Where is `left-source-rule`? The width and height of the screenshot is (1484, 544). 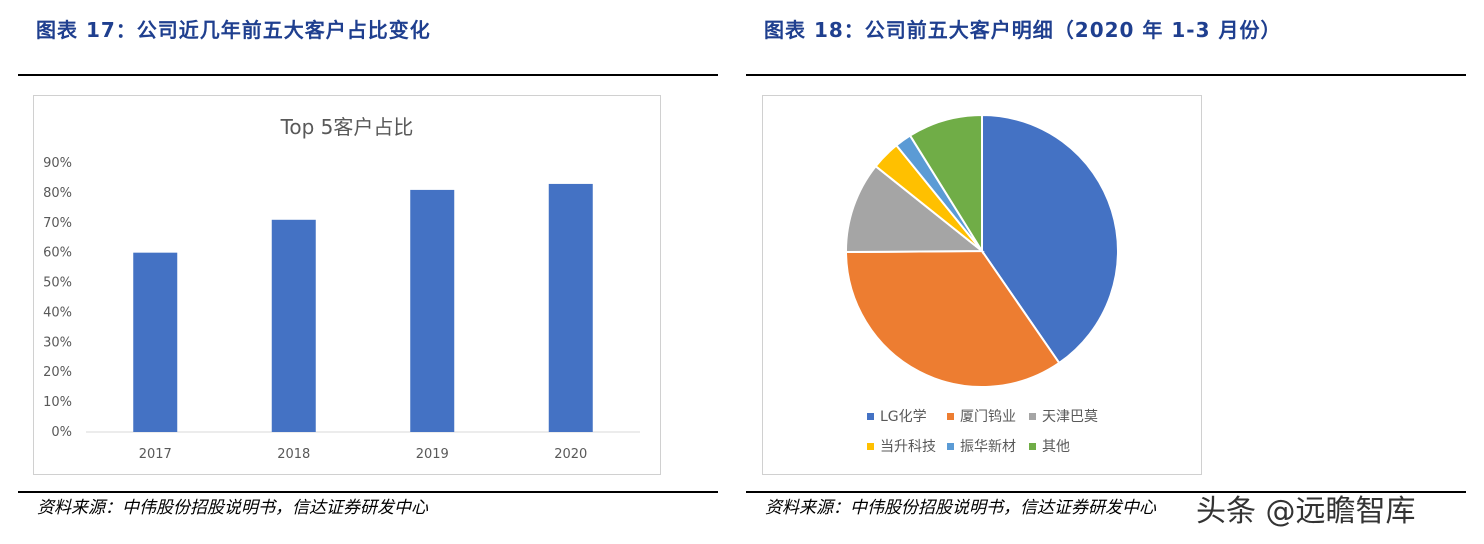 left-source-rule is located at coordinates (368, 492).